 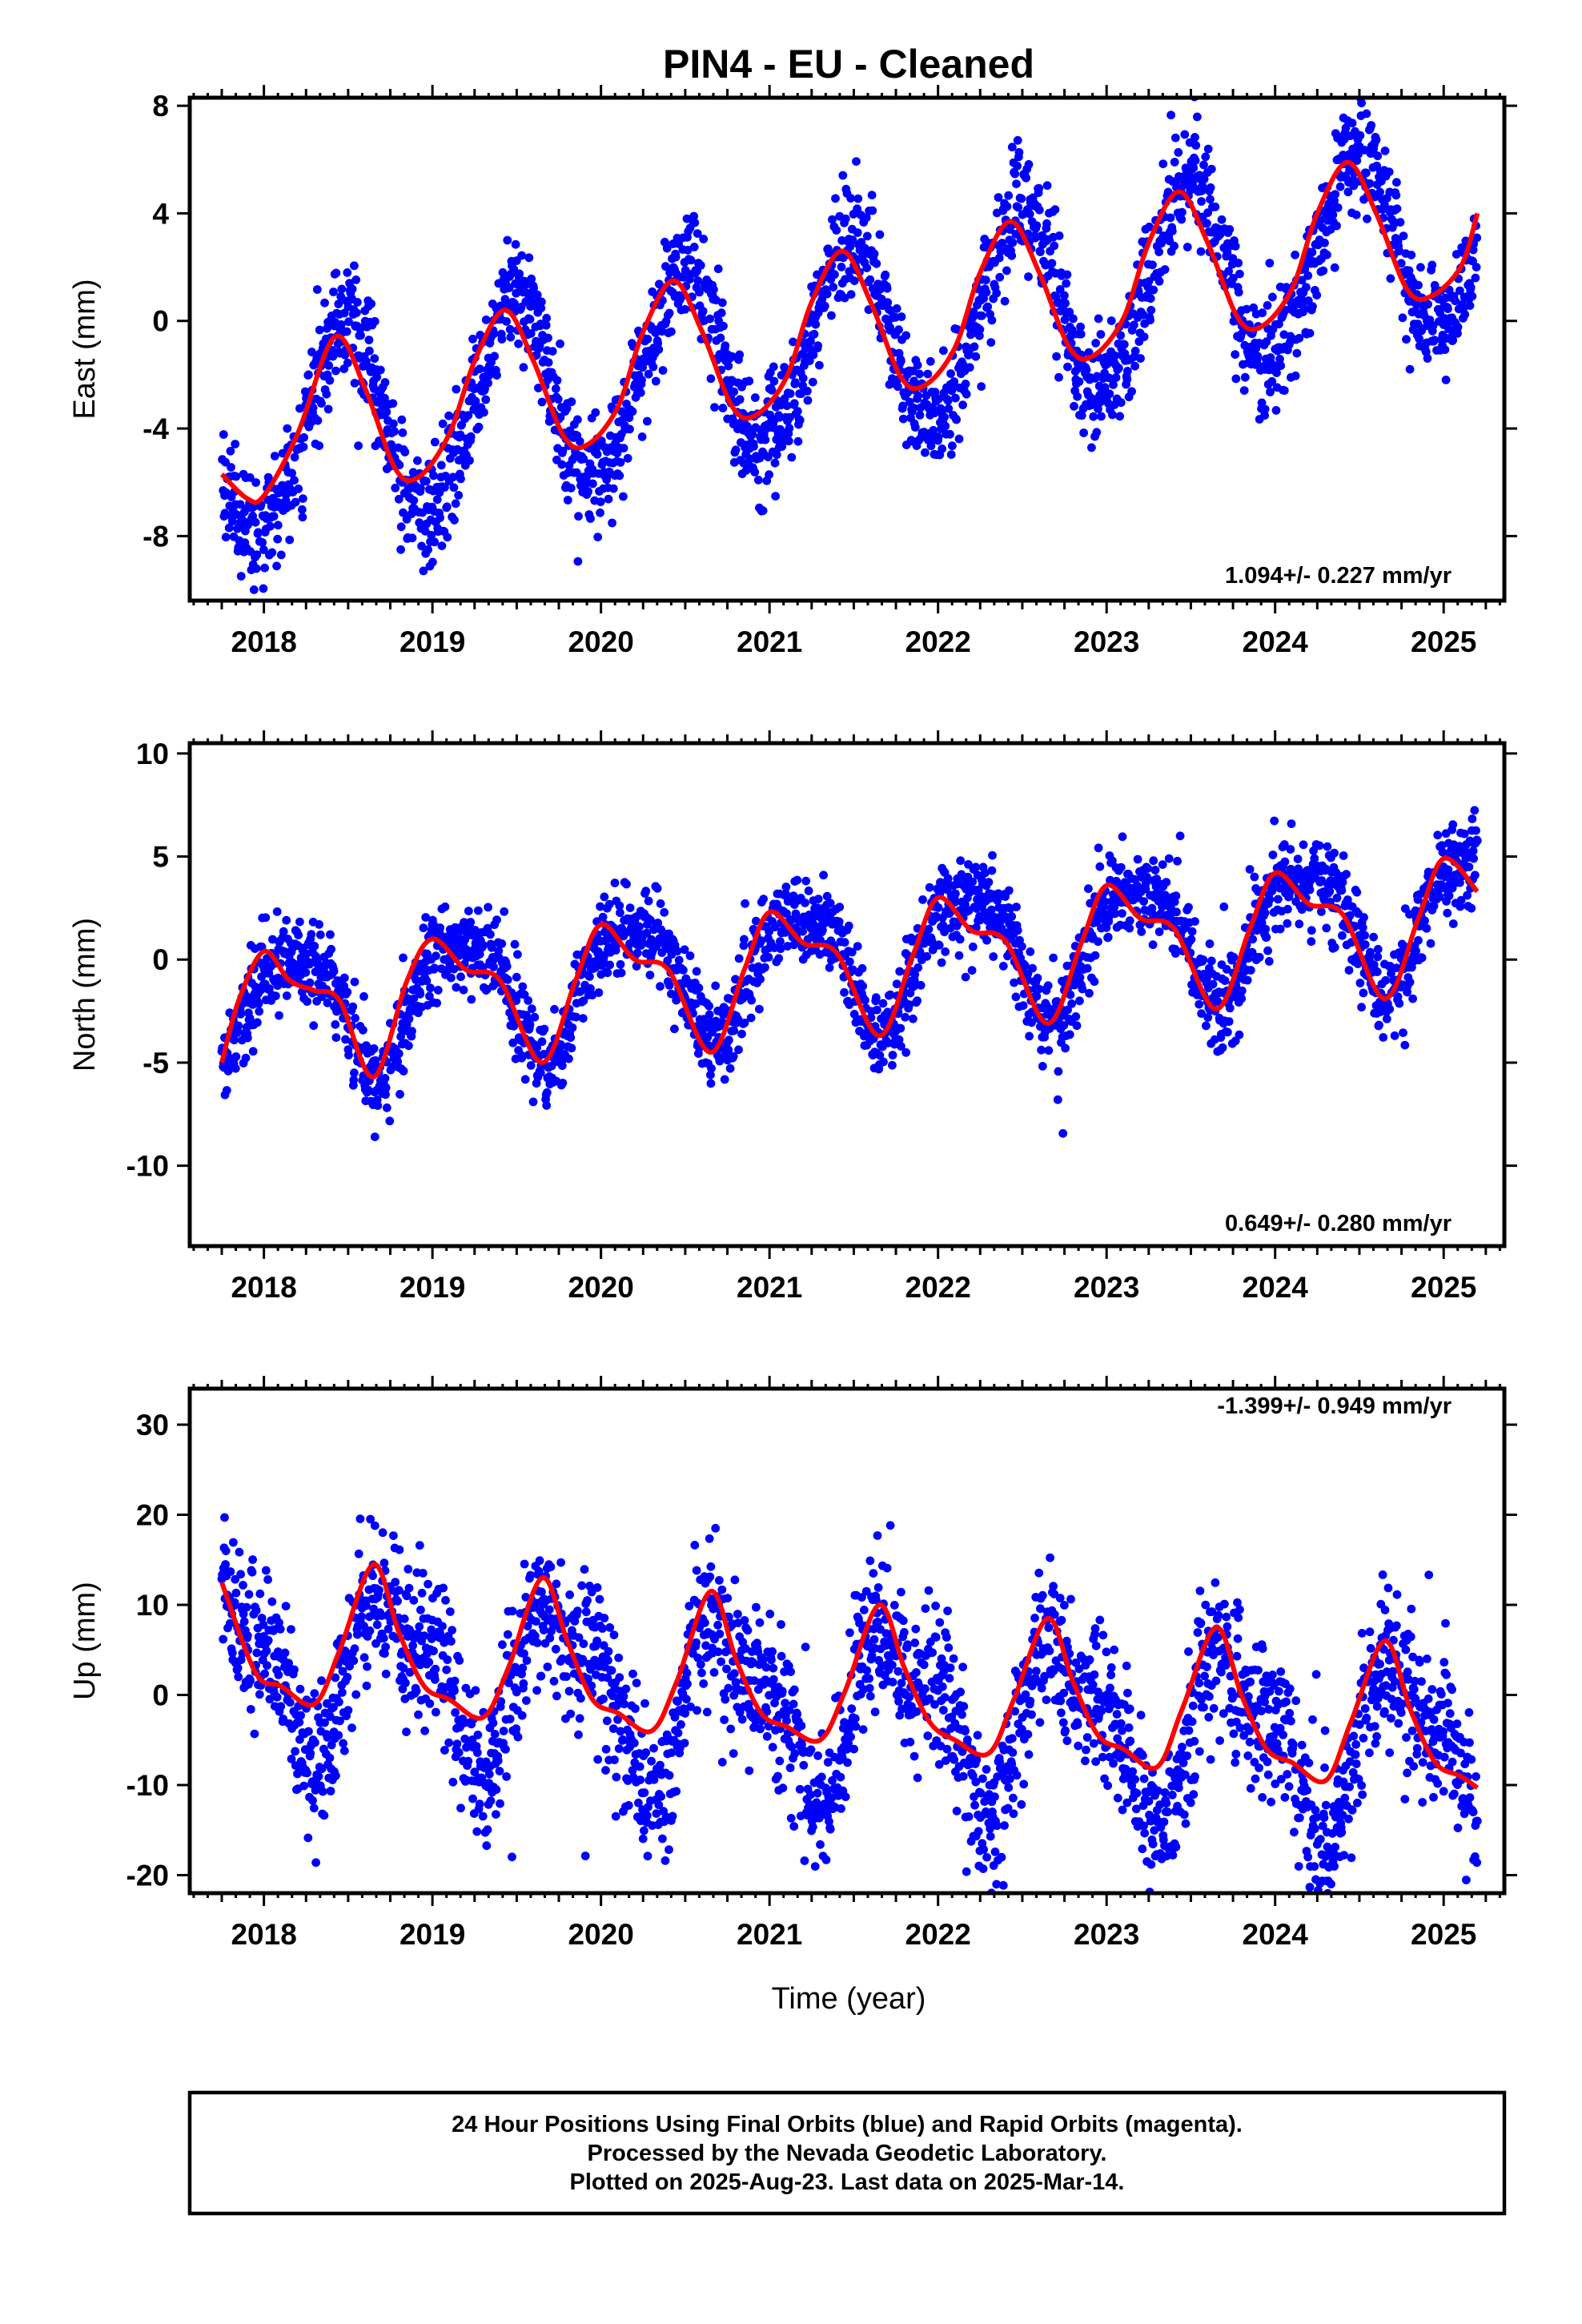 I want to click on y-tick-label: 0, so click(x=161, y=321).